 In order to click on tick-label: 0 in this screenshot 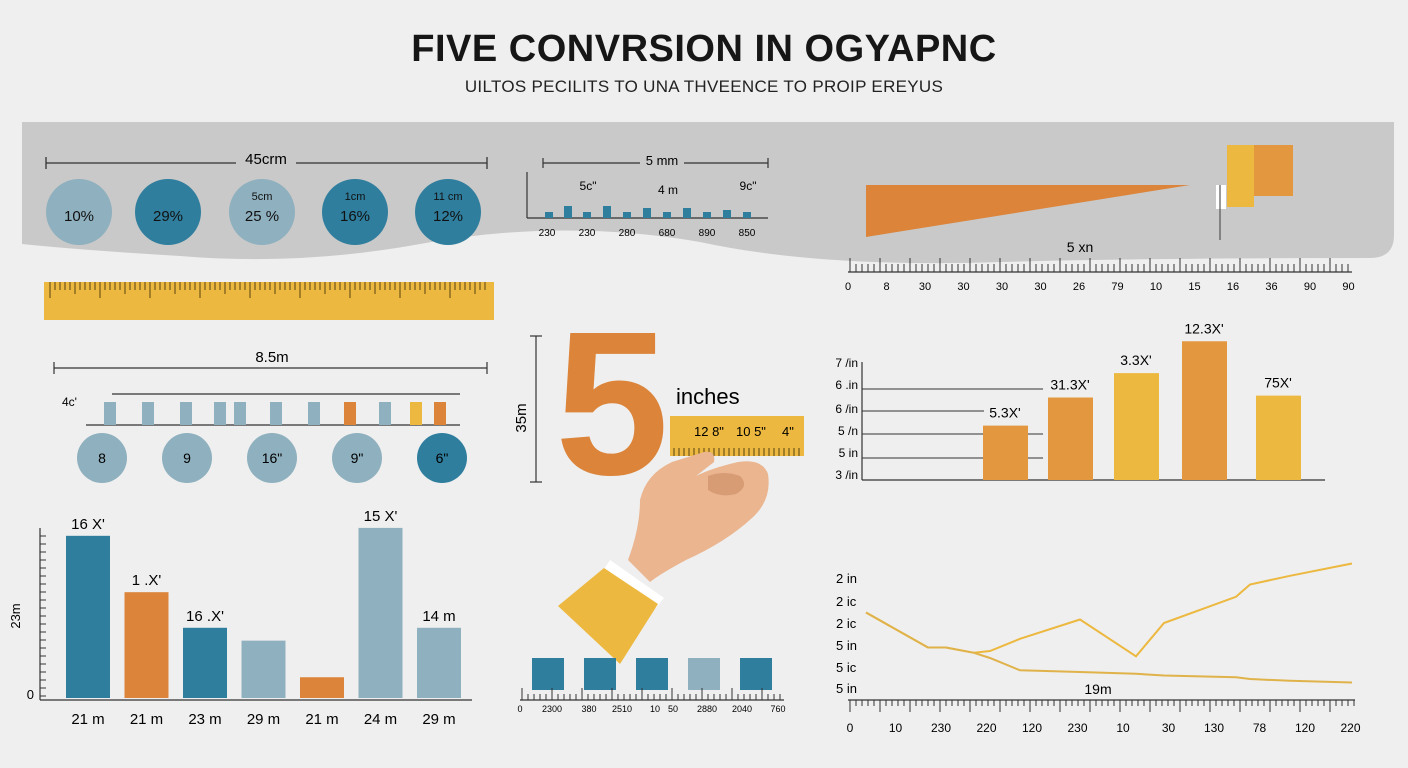, I will do `click(848, 287)`.